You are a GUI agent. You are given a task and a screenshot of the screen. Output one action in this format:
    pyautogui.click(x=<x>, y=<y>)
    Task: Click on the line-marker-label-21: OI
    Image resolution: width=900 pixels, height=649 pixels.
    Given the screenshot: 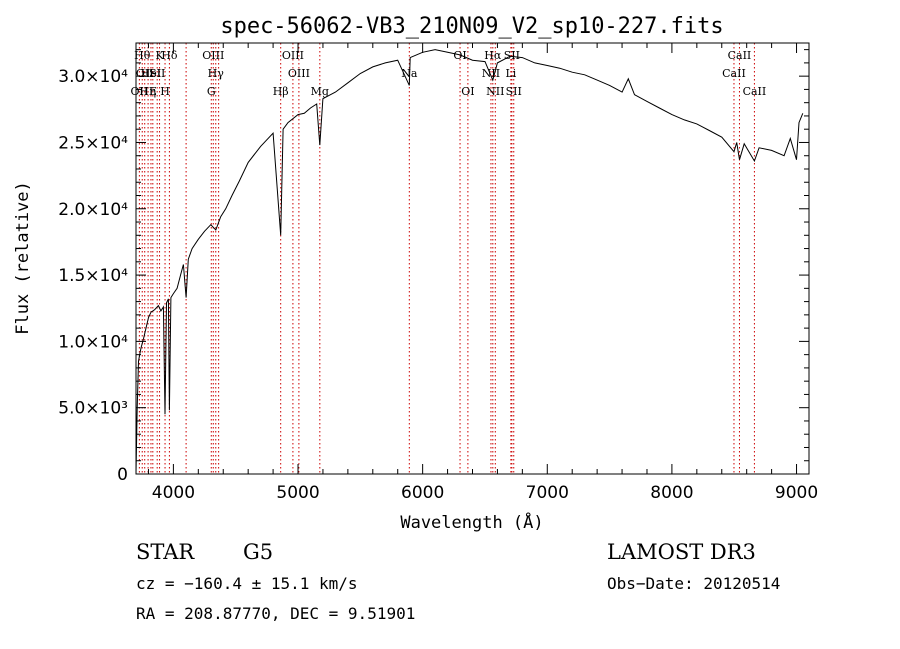 What is the action you would take?
    pyautogui.click(x=467, y=91)
    